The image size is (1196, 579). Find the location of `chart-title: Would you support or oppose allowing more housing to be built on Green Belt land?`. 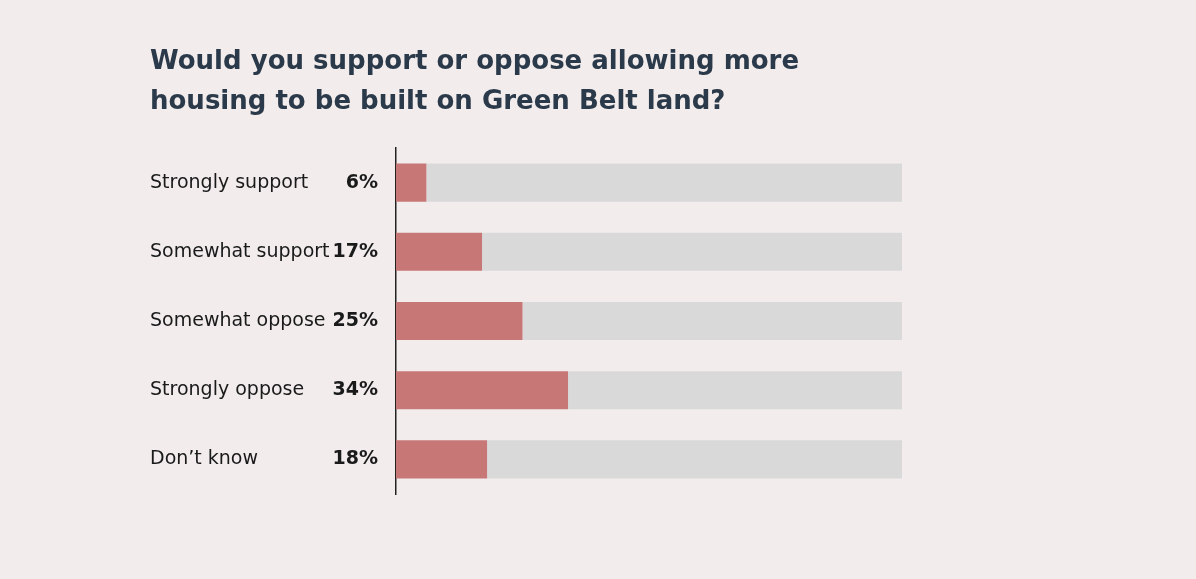

chart-title: Would you support or oppose allowing more housing to be built on Green Belt land? is located at coordinates (475, 80).